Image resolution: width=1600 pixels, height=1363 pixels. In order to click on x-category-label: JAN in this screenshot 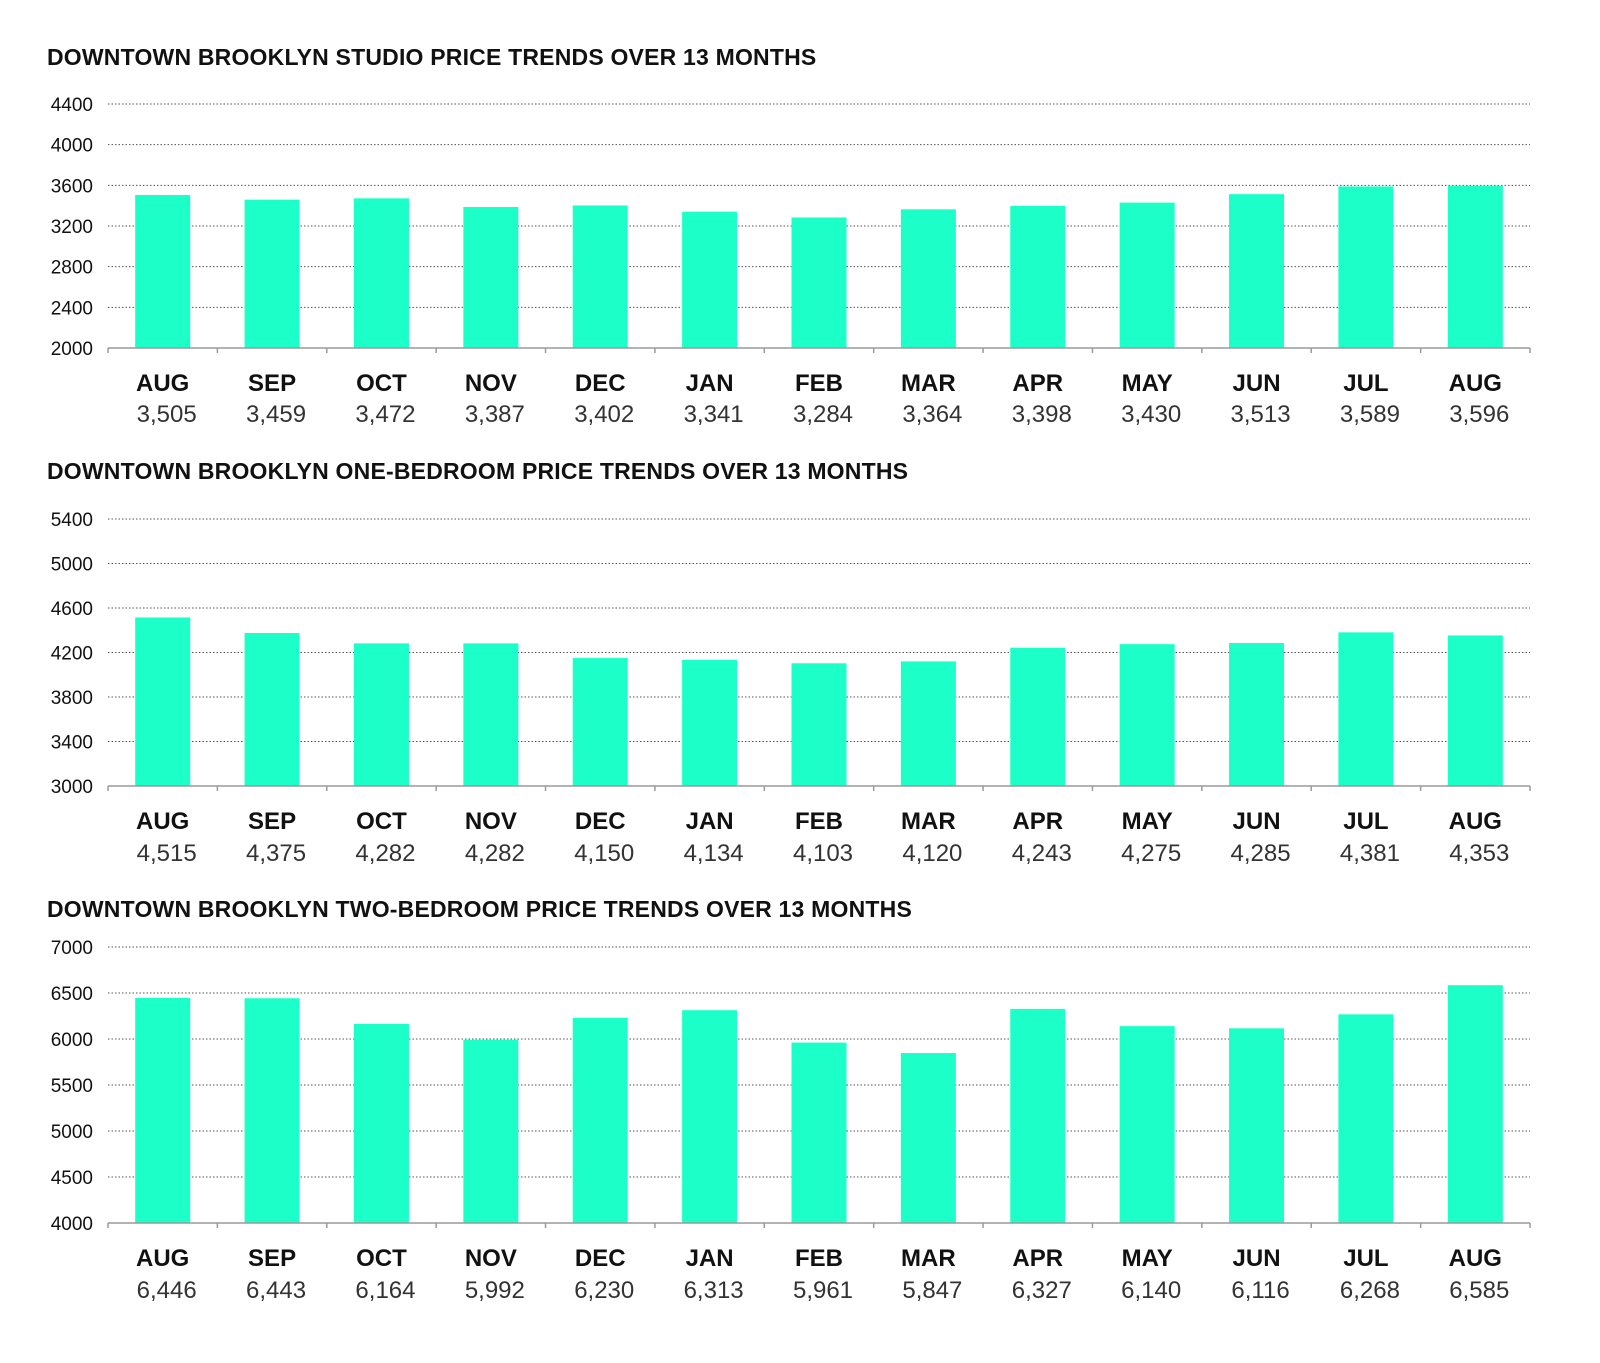, I will do `click(710, 821)`.